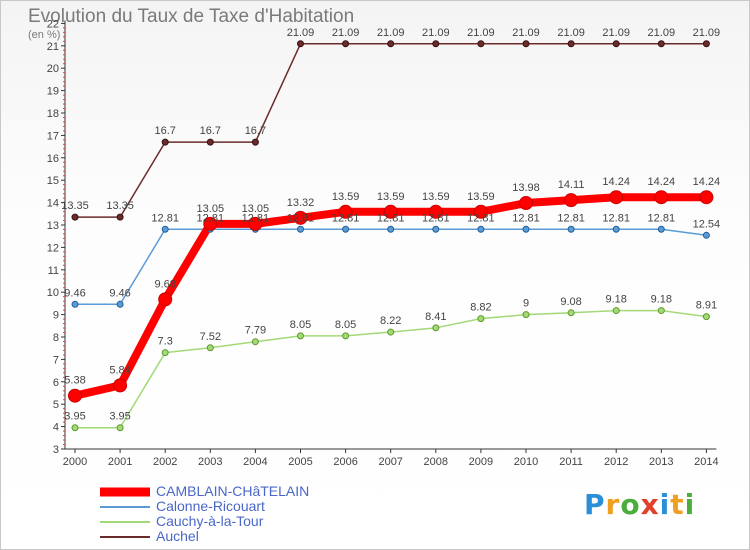 The height and width of the screenshot is (550, 750). Describe the element at coordinates (53, 92) in the screenshot. I see `y-tick-label: 19` at that location.